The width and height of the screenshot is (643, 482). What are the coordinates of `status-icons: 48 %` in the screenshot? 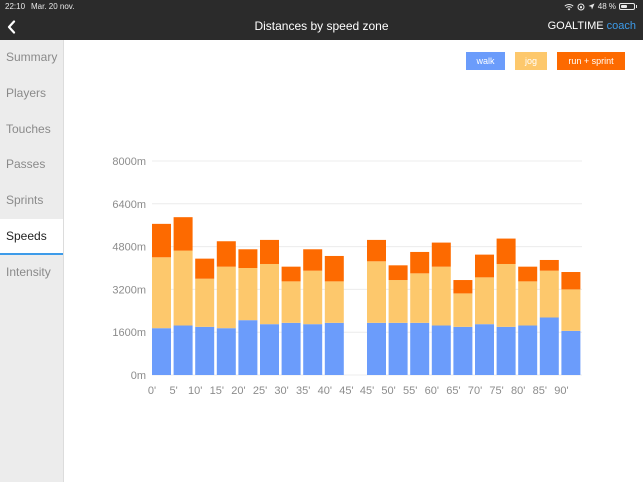 It's located at (600, 6).